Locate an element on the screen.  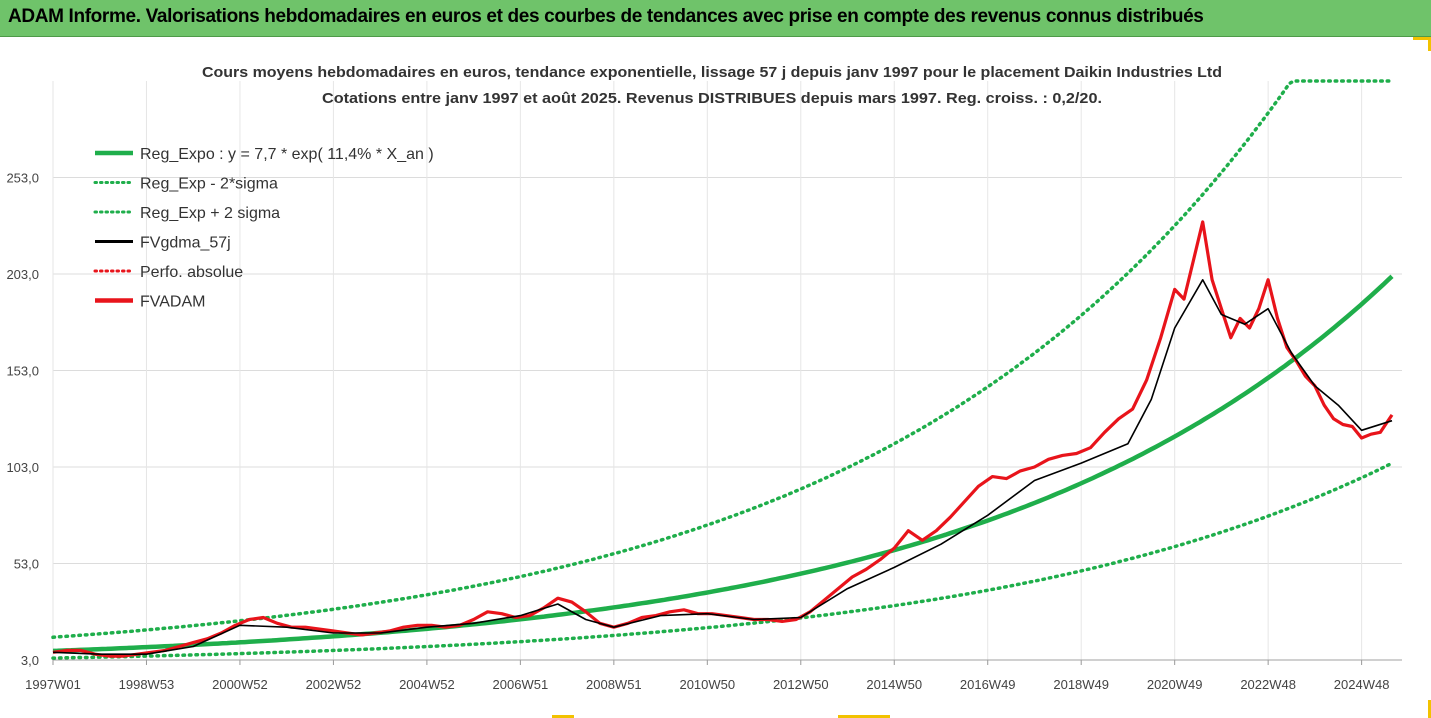
legend-label: Perfo. absolue is located at coordinates (191, 272).